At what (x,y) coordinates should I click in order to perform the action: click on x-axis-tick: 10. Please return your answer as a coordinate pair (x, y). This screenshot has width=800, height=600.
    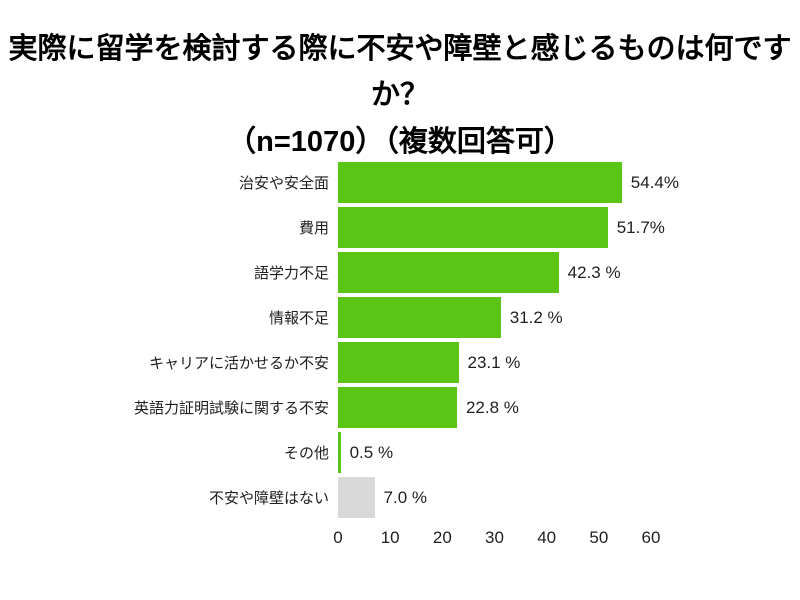
    Looking at the image, I should click on (390, 537).